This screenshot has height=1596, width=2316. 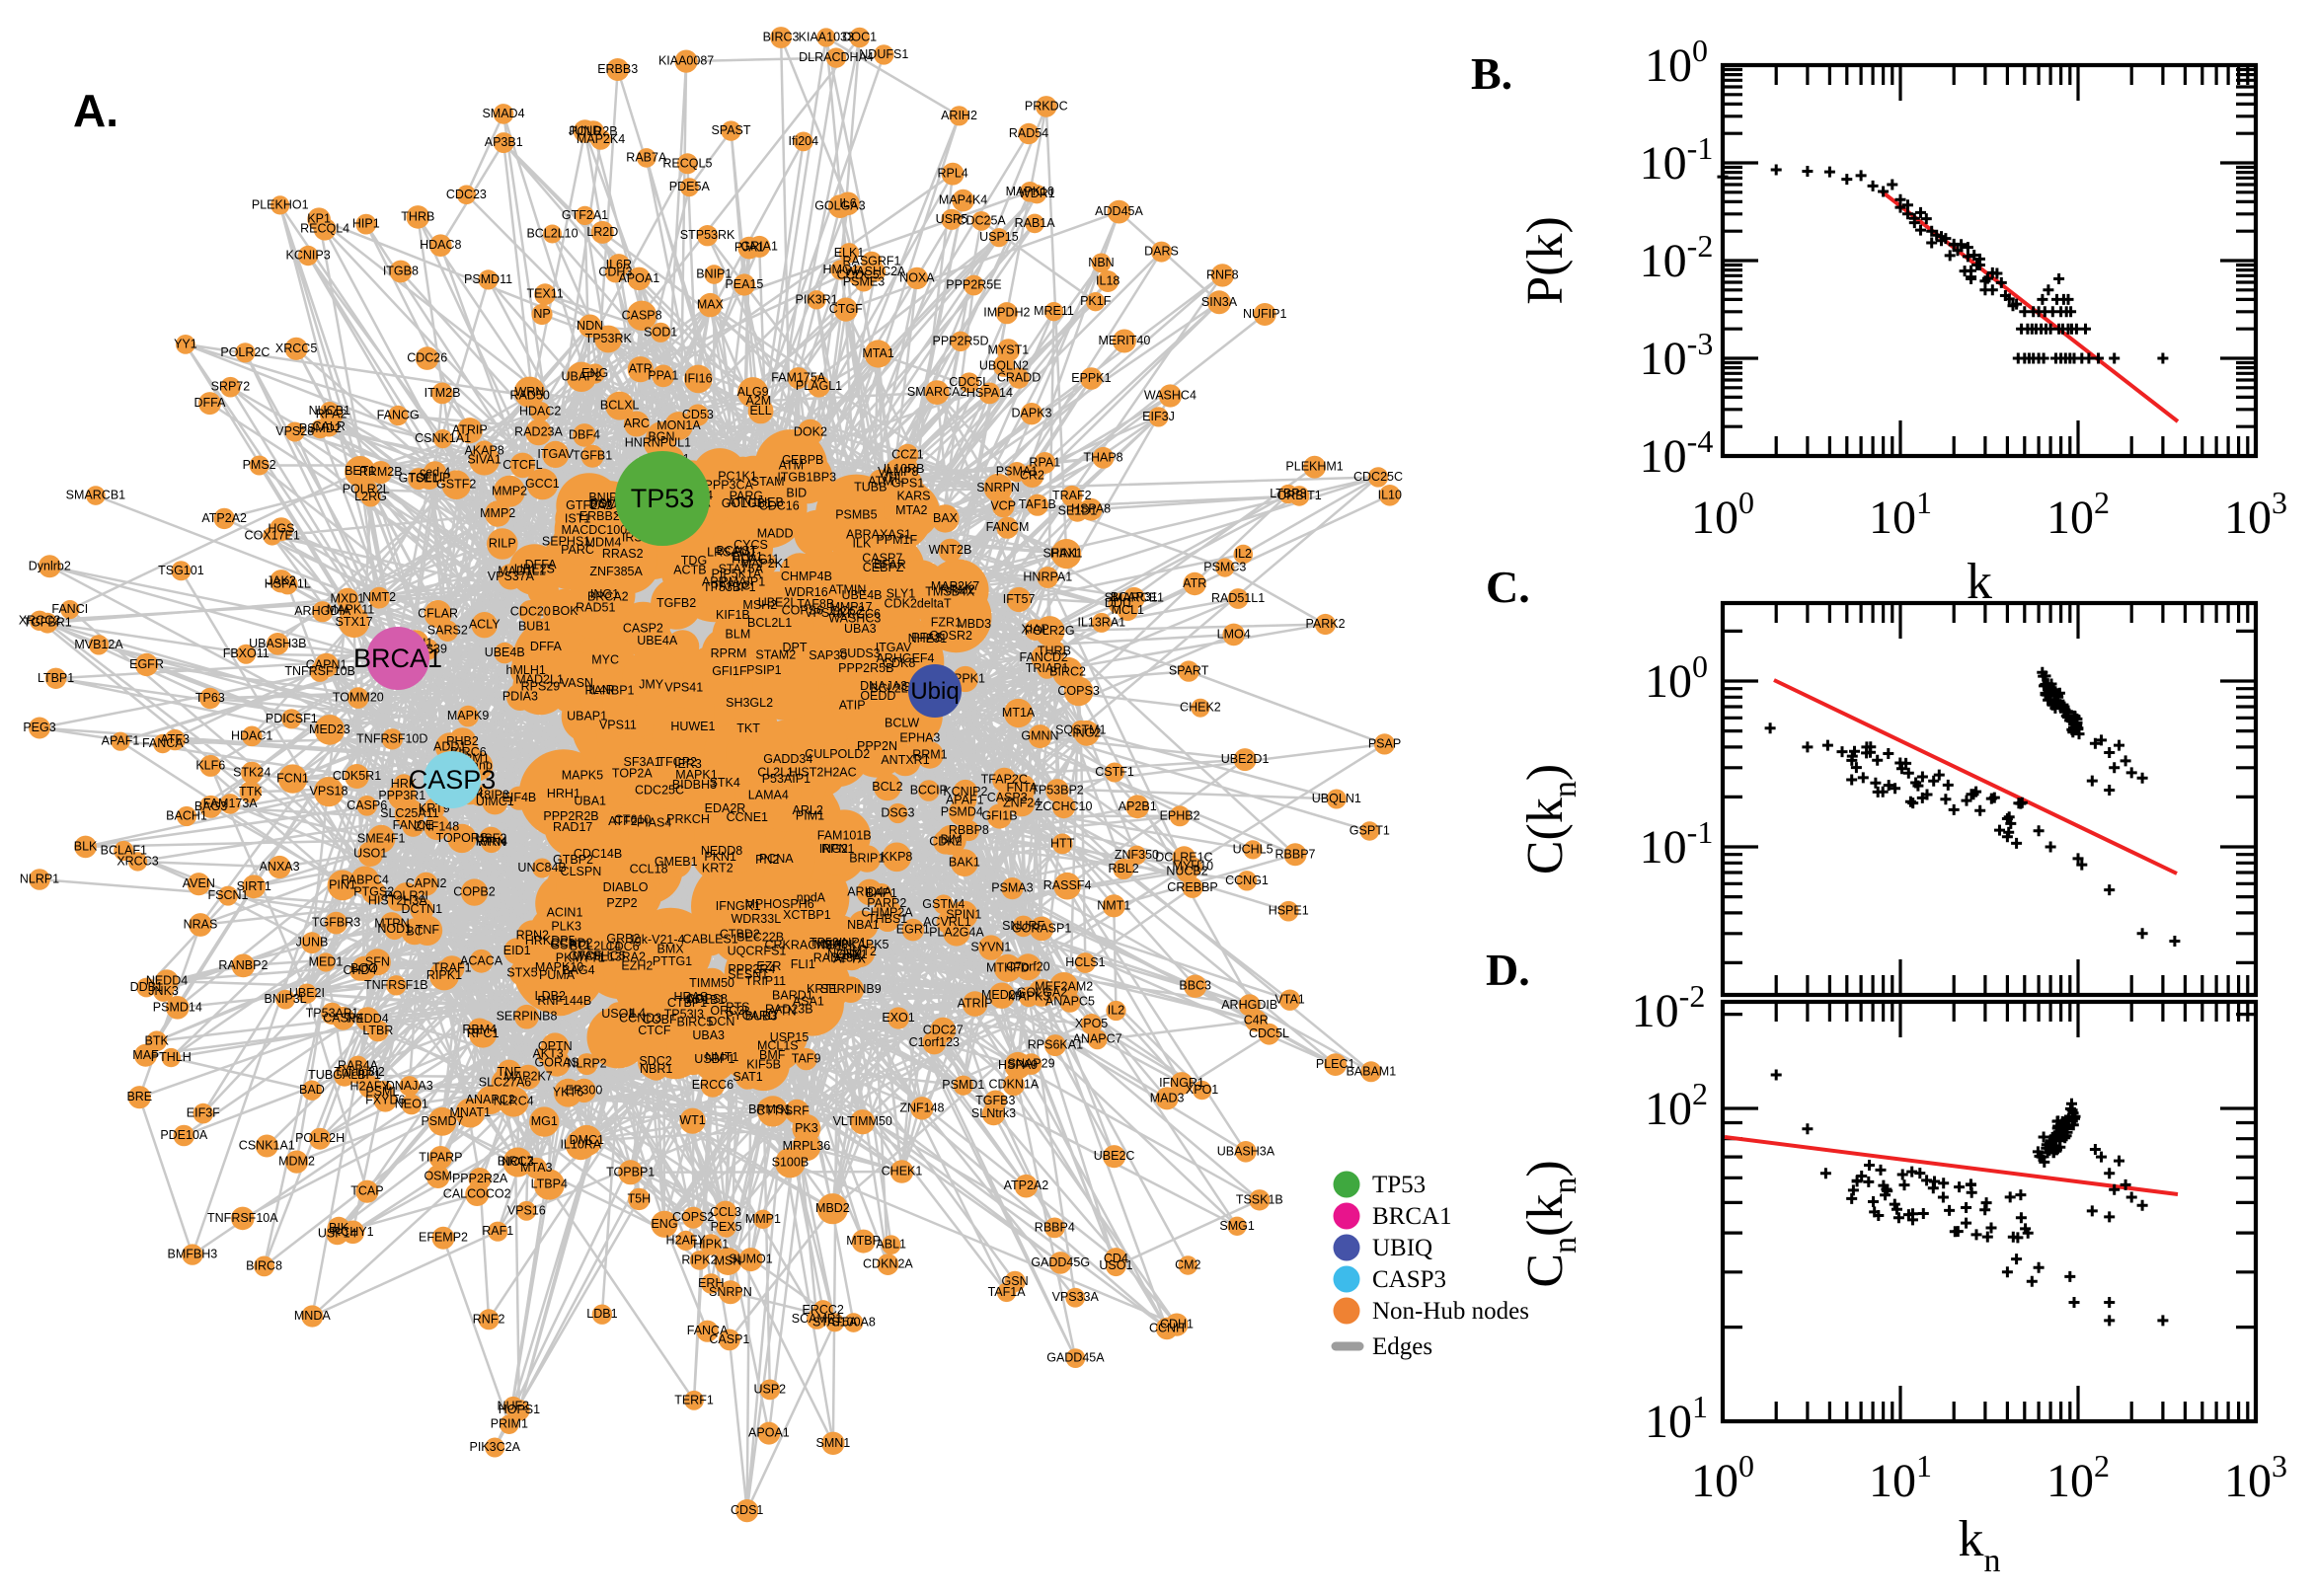 I want to click on svg-text: PSMD14, so click(x=177, y=1007).